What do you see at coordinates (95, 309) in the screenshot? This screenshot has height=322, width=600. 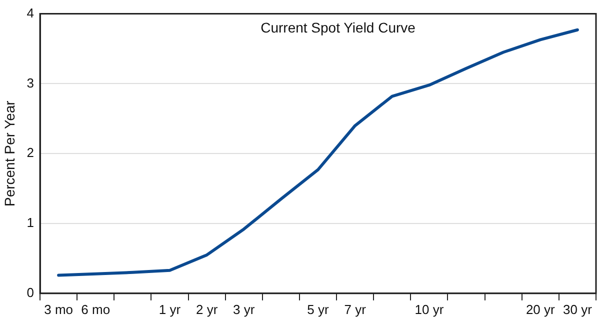 I see `x-tick-label: 6 mo` at bounding box center [95, 309].